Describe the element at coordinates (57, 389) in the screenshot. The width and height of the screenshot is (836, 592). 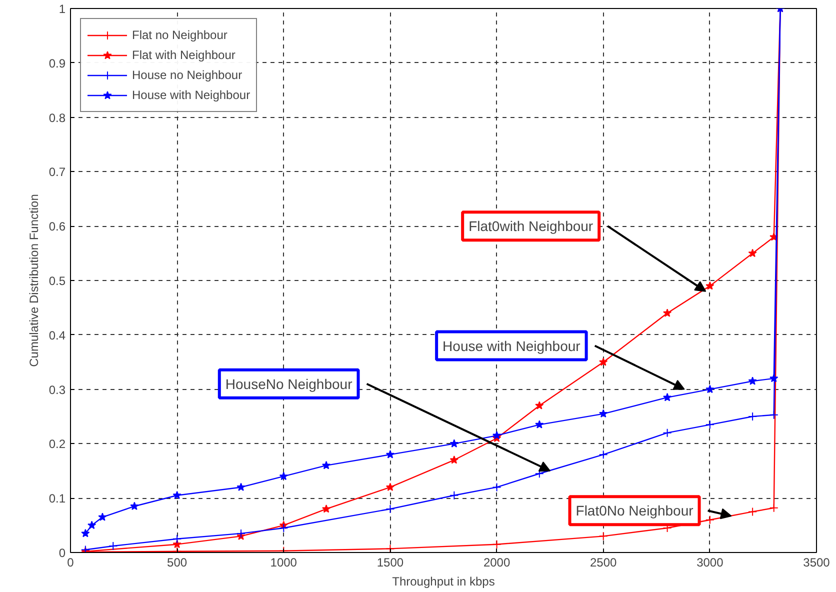
I see `y-tick-label: 0.3` at that location.